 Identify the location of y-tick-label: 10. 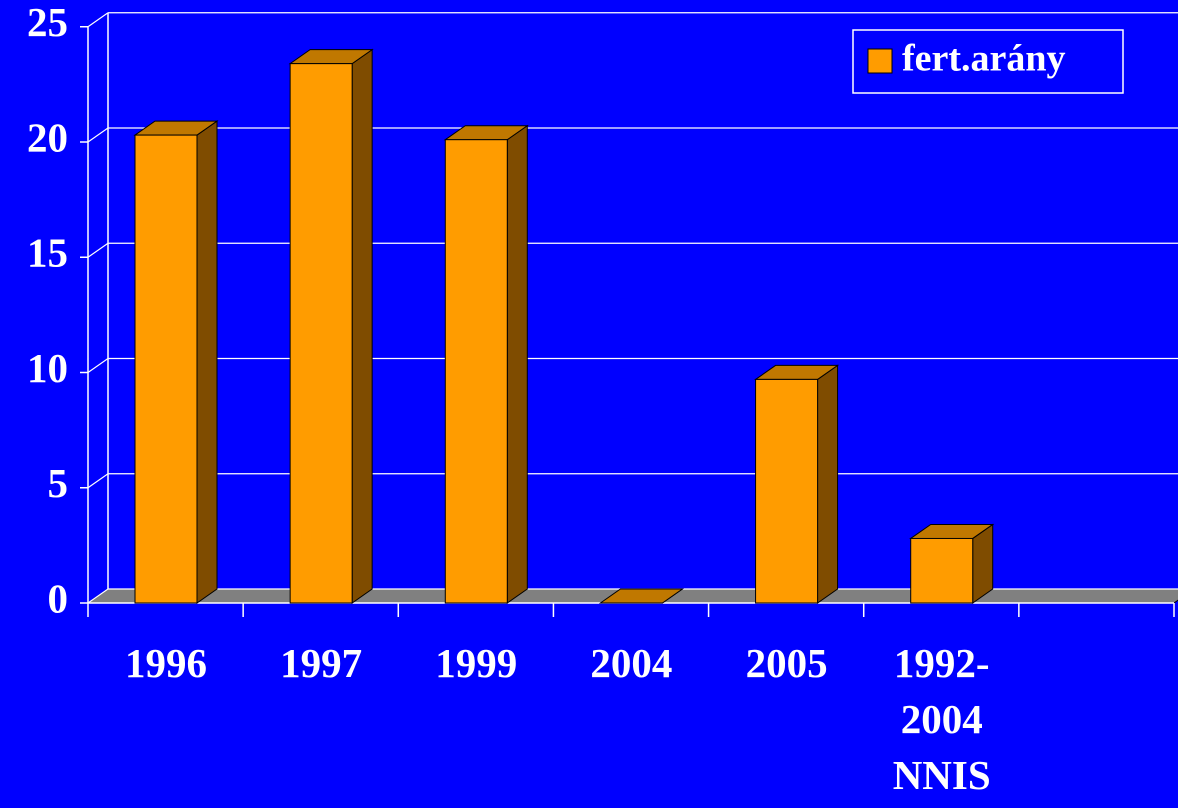
(47, 368).